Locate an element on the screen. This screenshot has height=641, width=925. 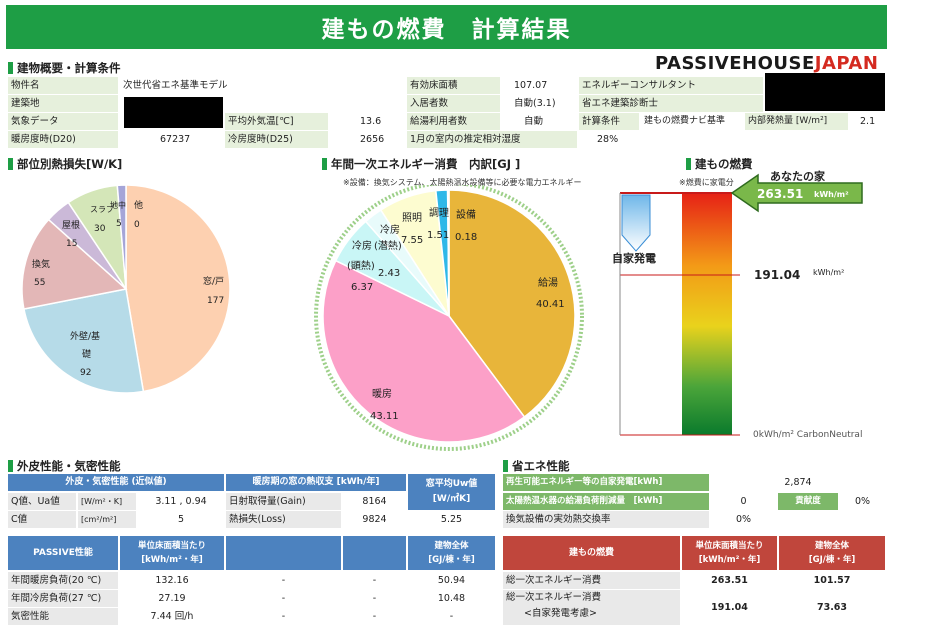
slice-label-ground: 地中 is located at coordinates (118, 205).